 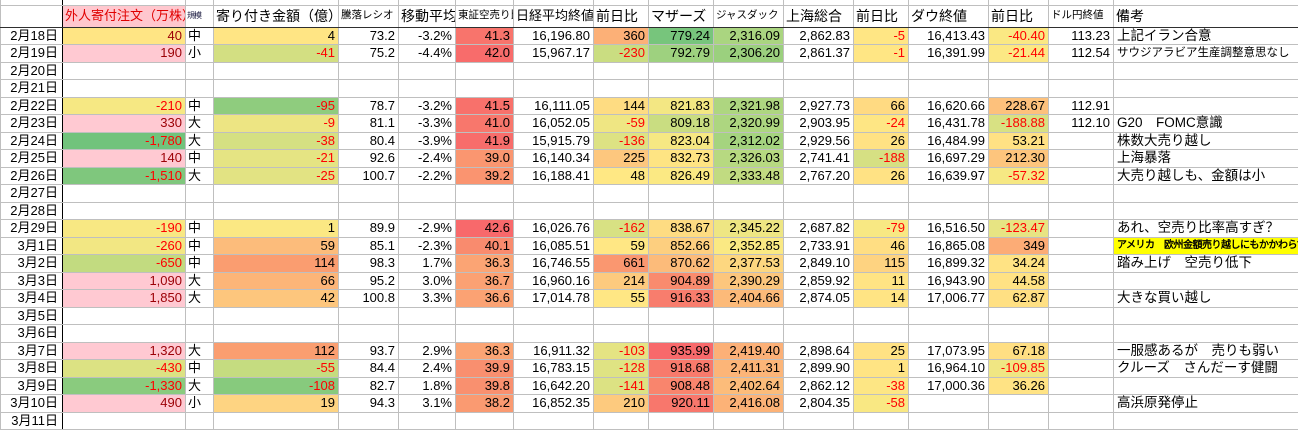 I want to click on updown-ratio-cell: 78.7, so click(x=368, y=105).